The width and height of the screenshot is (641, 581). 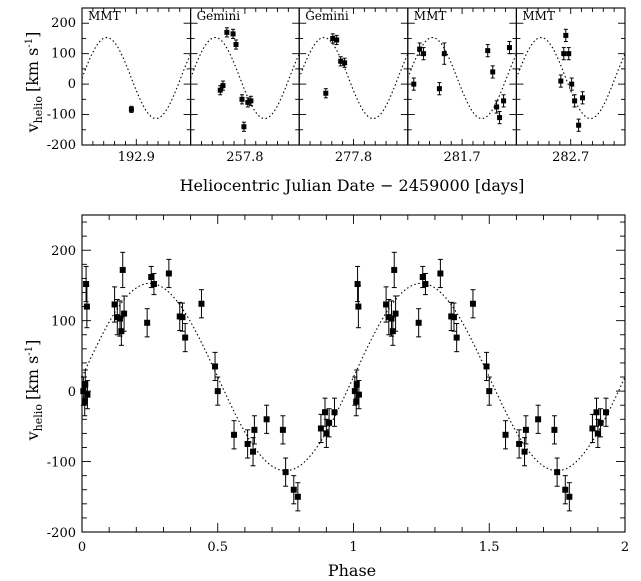 I want to click on bottom-x-axis-title: Phase, so click(x=352, y=570).